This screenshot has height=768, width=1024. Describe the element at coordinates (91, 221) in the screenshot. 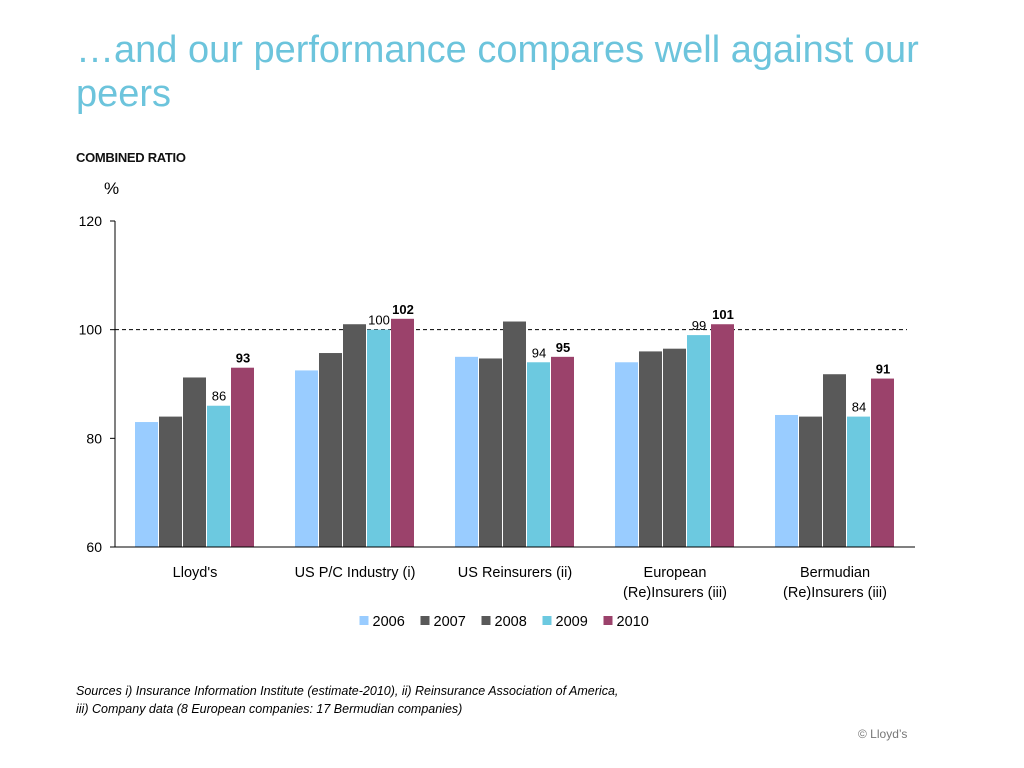

I see `y-tick-label: 120` at that location.